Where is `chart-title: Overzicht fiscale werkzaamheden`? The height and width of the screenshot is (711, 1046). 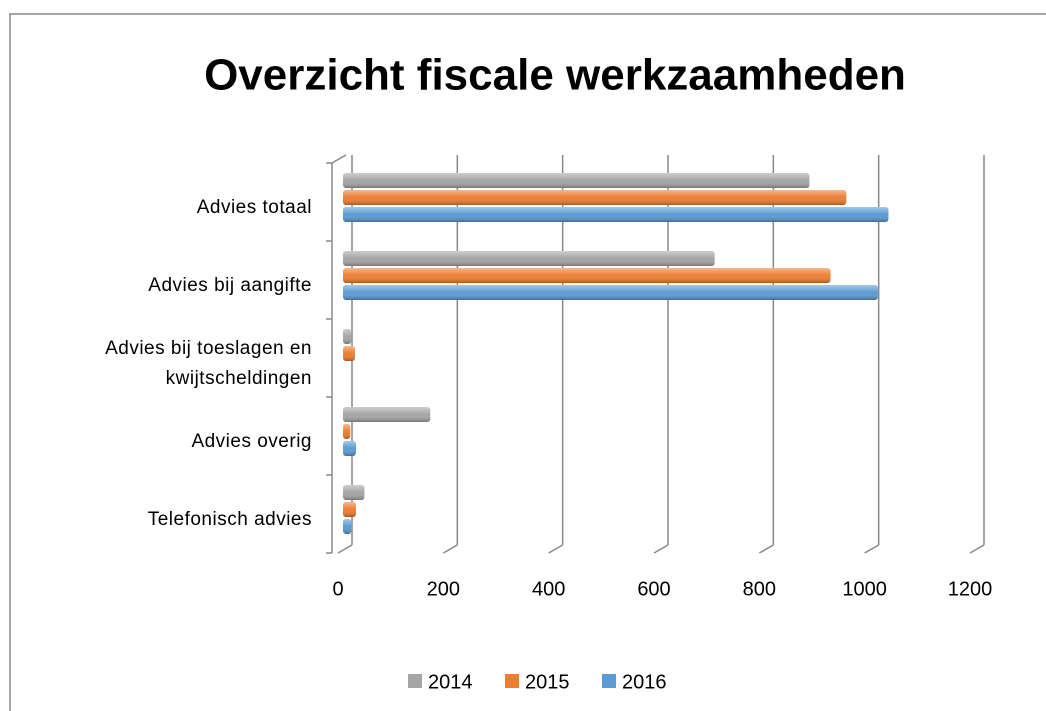
chart-title: Overzicht fiscale werkzaamheden is located at coordinates (555, 75).